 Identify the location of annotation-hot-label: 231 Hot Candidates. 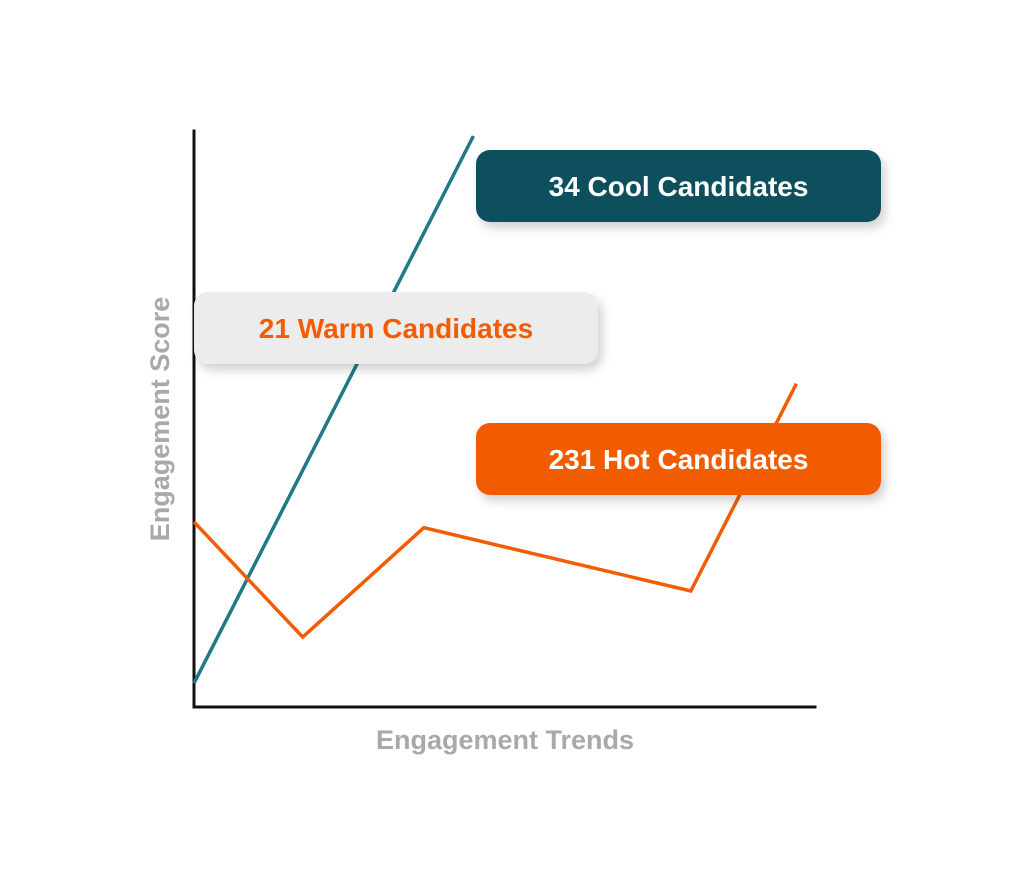
(679, 459).